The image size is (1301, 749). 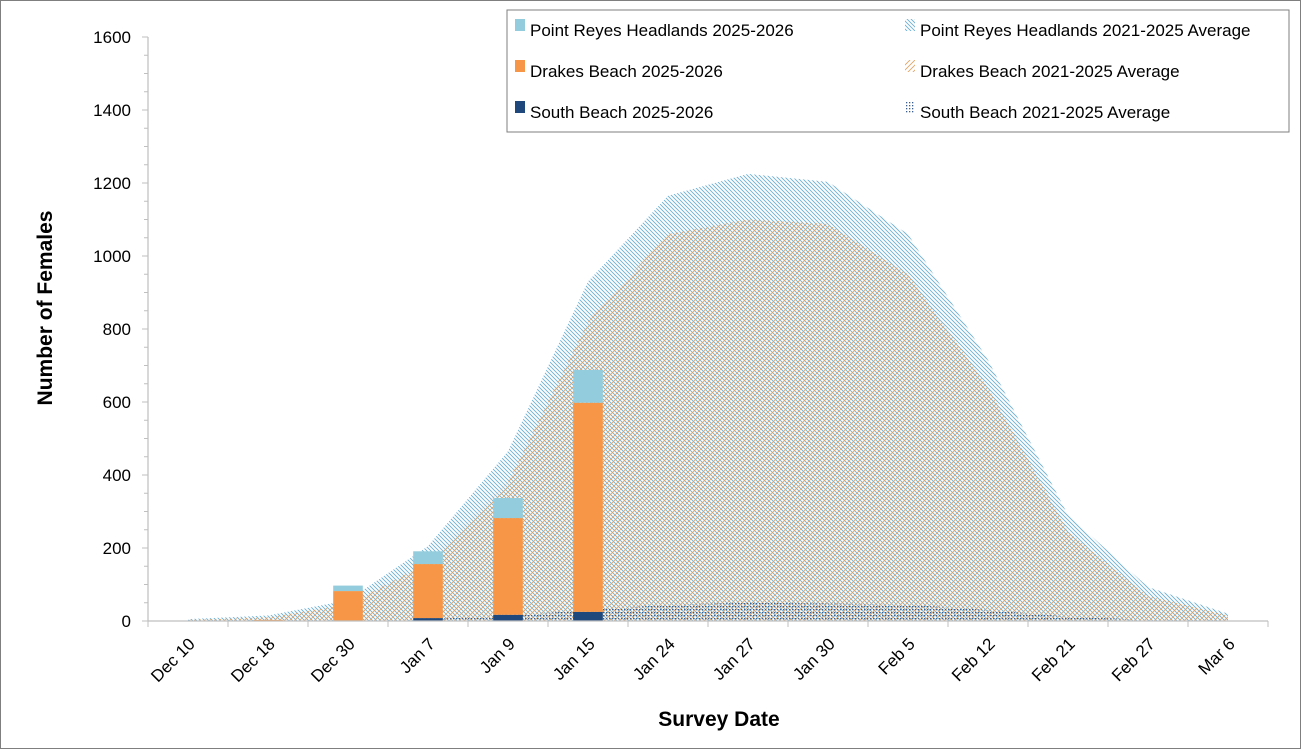 I want to click on x-axis-title: Survey Date, so click(x=718, y=719).